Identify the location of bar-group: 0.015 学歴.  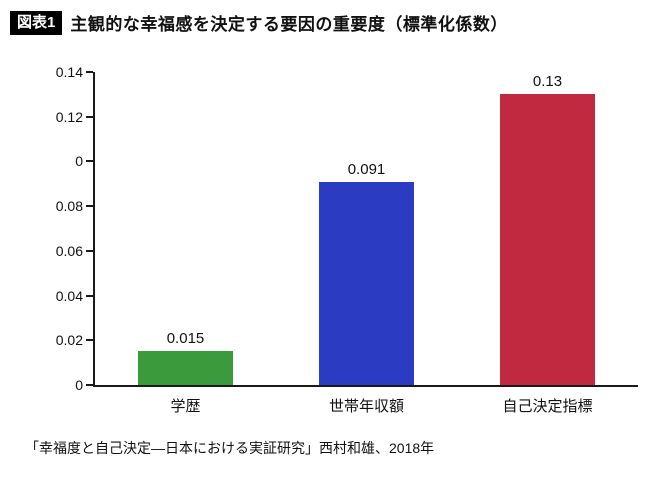
(185, 243).